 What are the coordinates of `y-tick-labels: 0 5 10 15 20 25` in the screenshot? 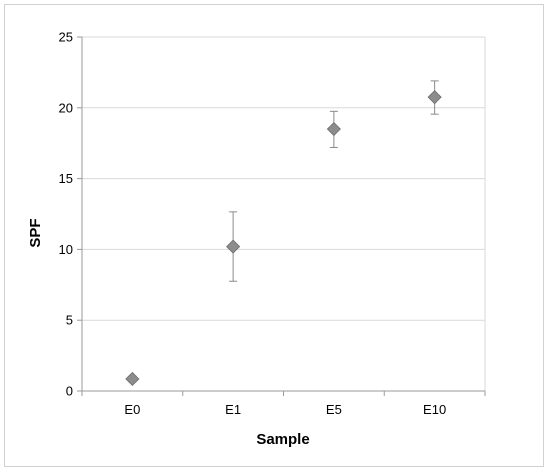 It's located at (66, 214).